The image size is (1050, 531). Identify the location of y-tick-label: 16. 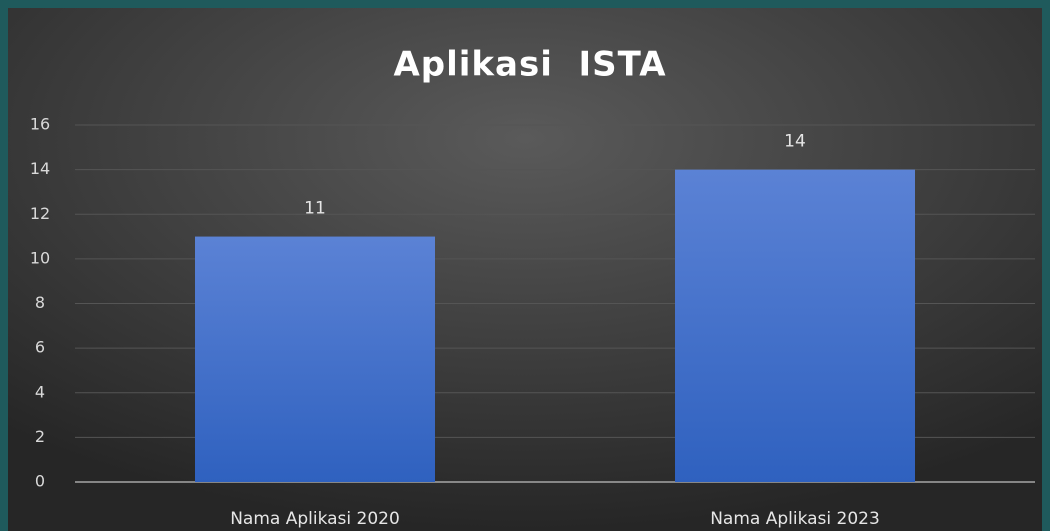
(40, 124).